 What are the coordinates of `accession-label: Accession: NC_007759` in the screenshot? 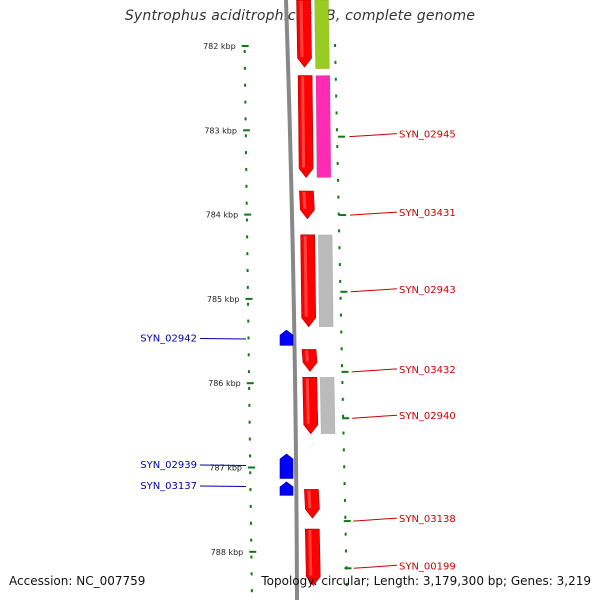 It's located at (77, 581).